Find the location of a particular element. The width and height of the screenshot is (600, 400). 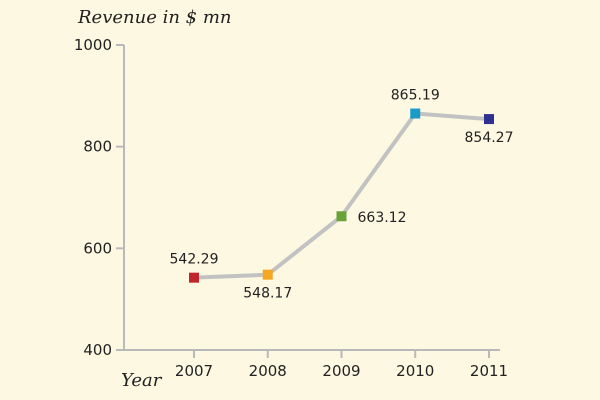

y-tick-label: 400 is located at coordinates (97, 350).